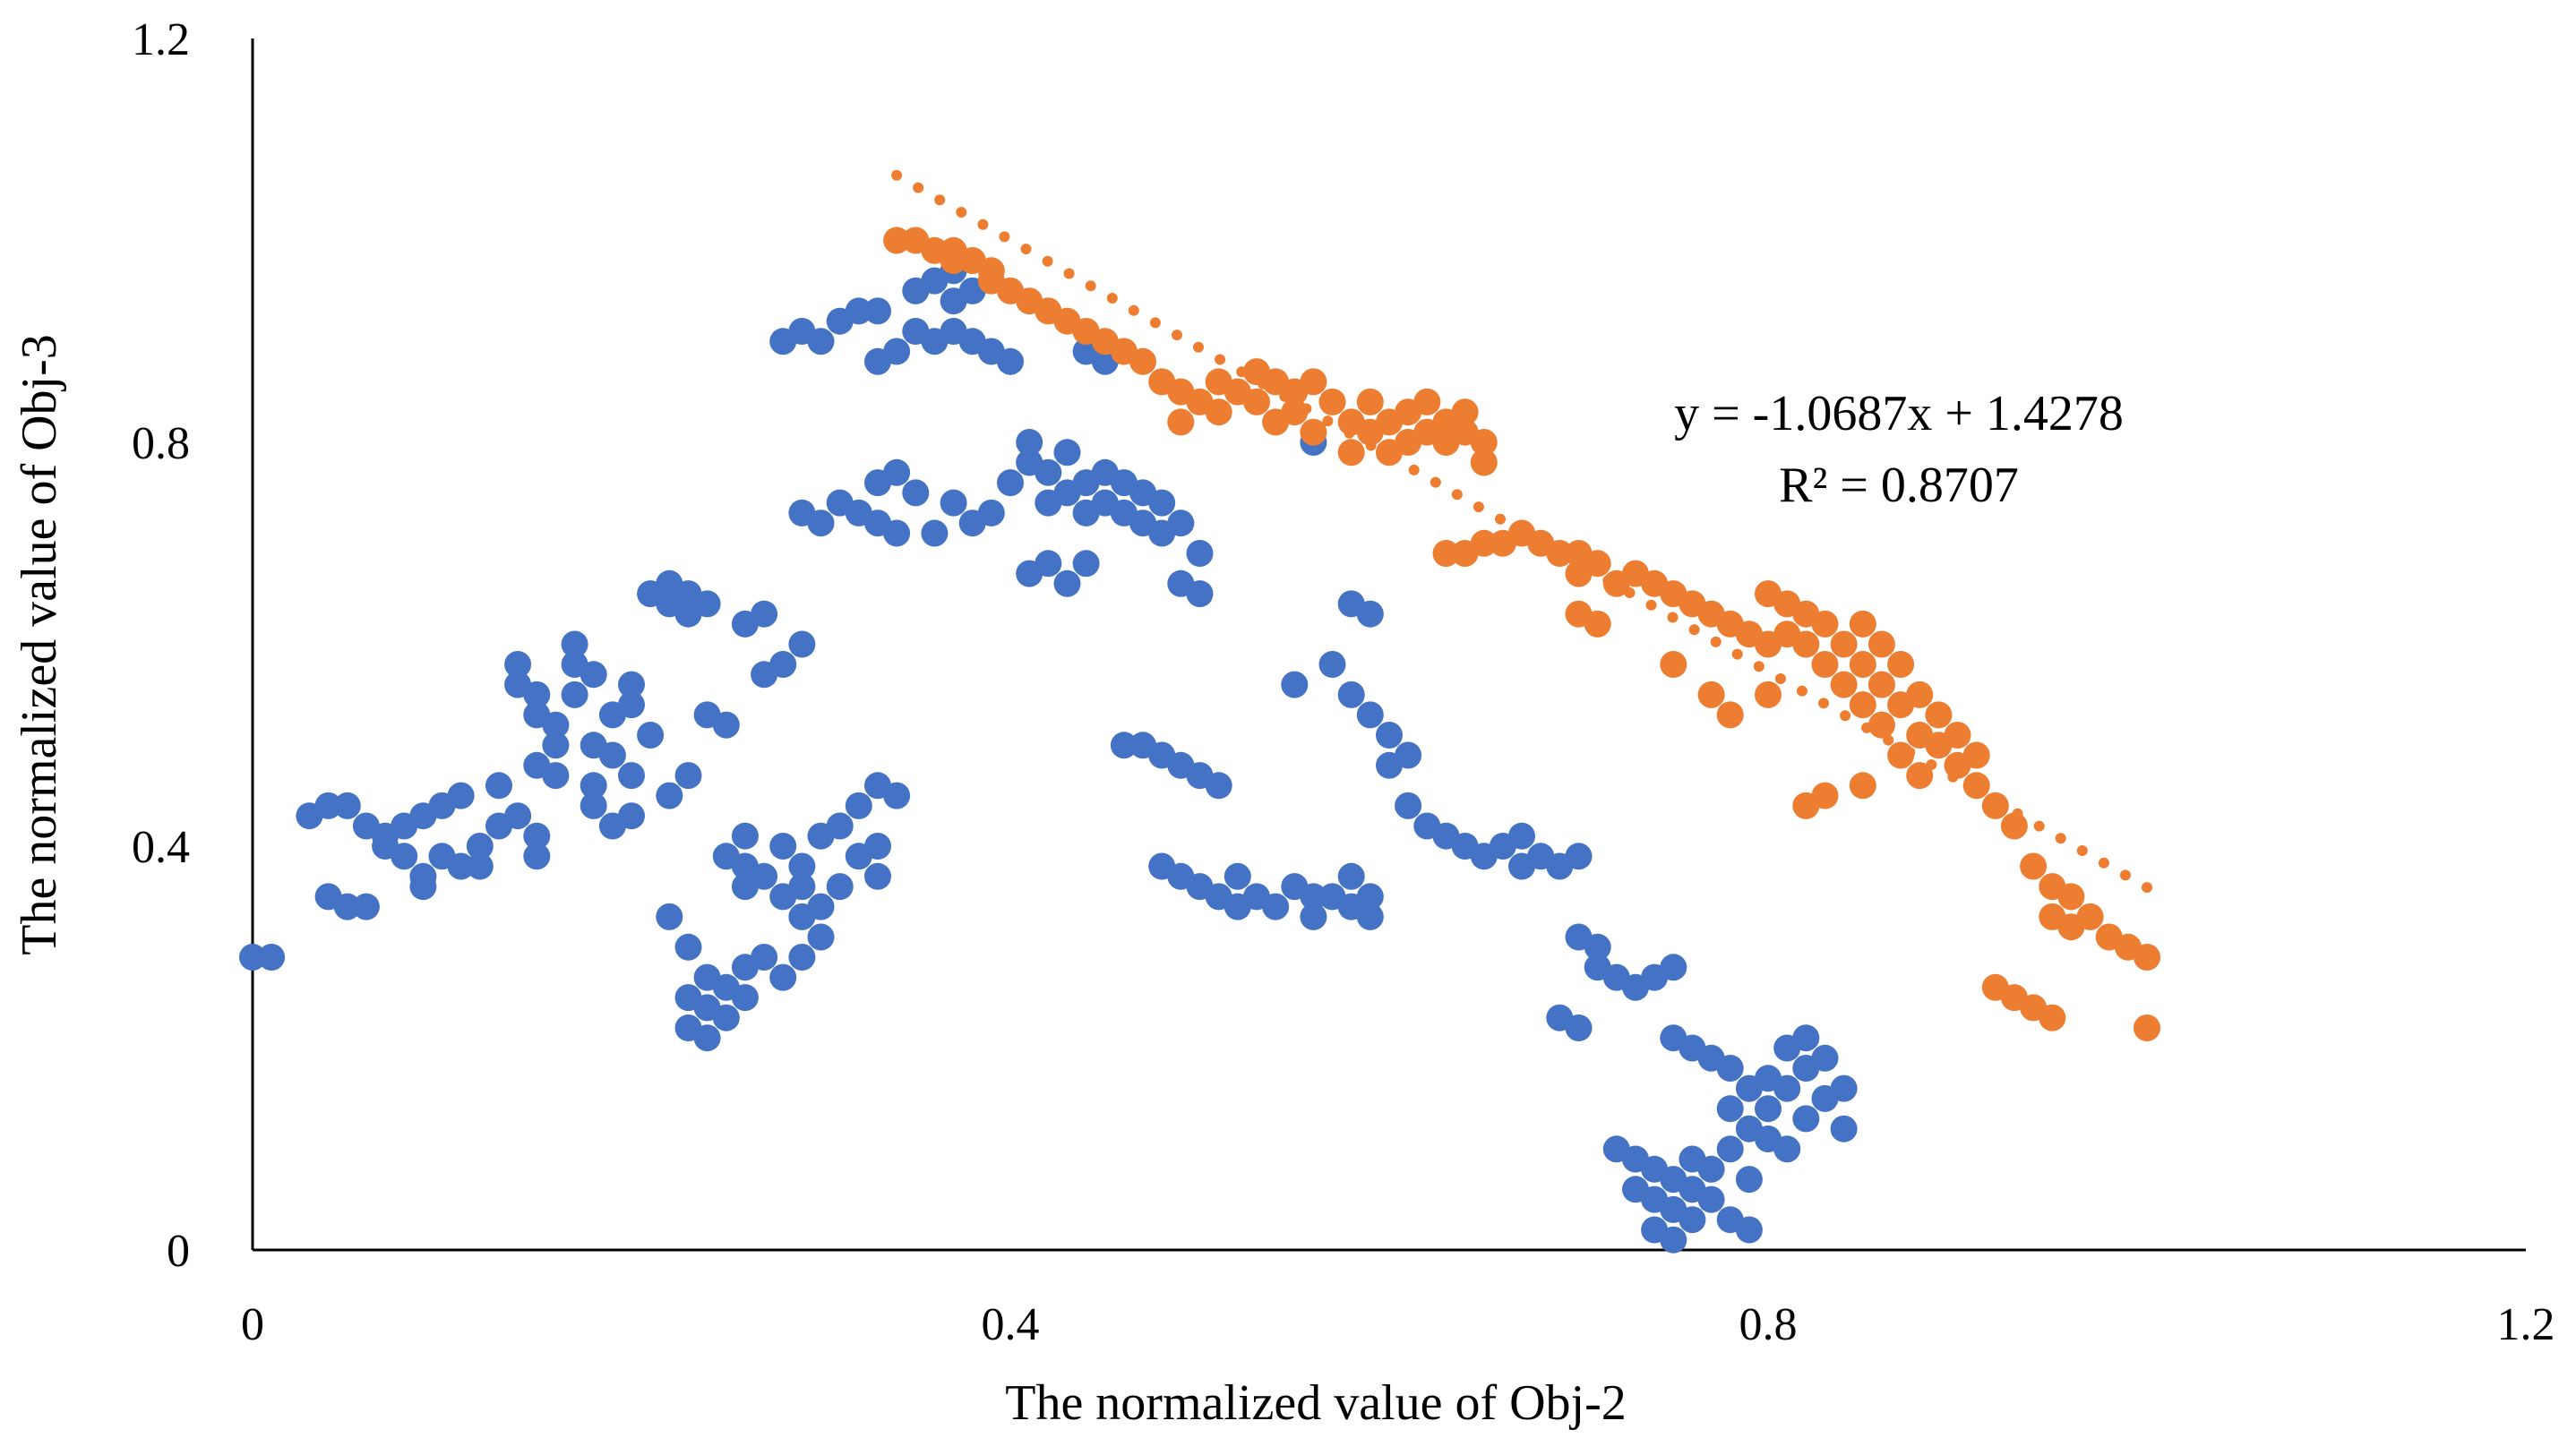 Image resolution: width=2576 pixels, height=1438 pixels. Describe the element at coordinates (2526, 1324) in the screenshot. I see `x-tick-label: 1.2` at that location.